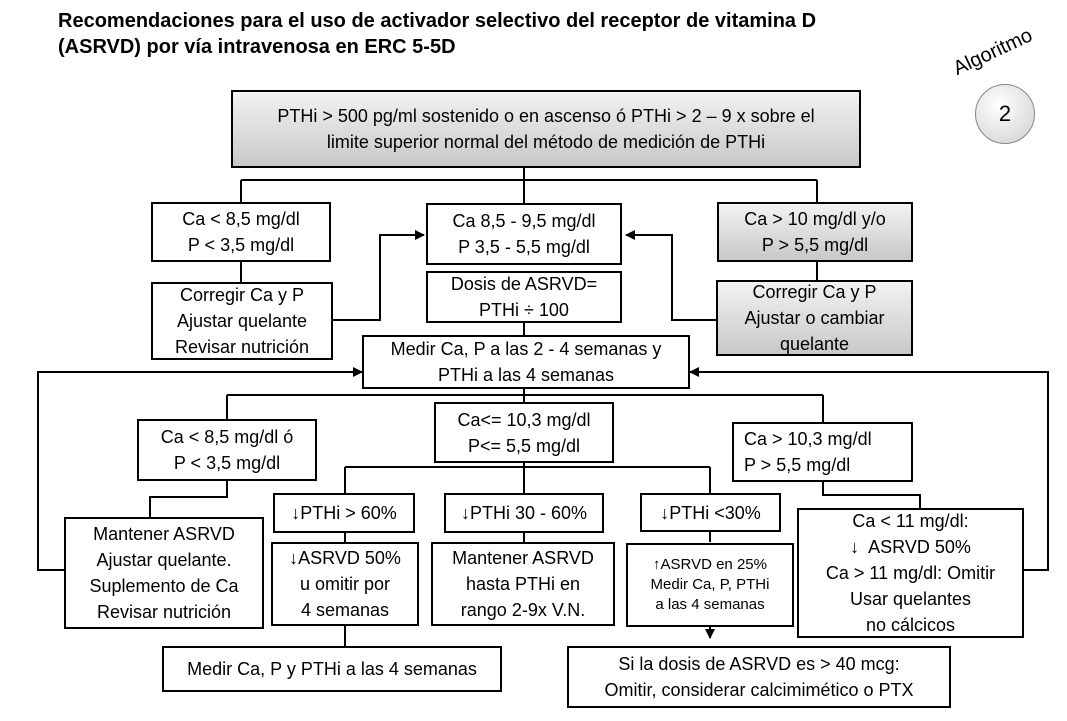  Describe the element at coordinates (910, 625) in the screenshot. I see `high-action-line-5: no cálcicos` at that location.